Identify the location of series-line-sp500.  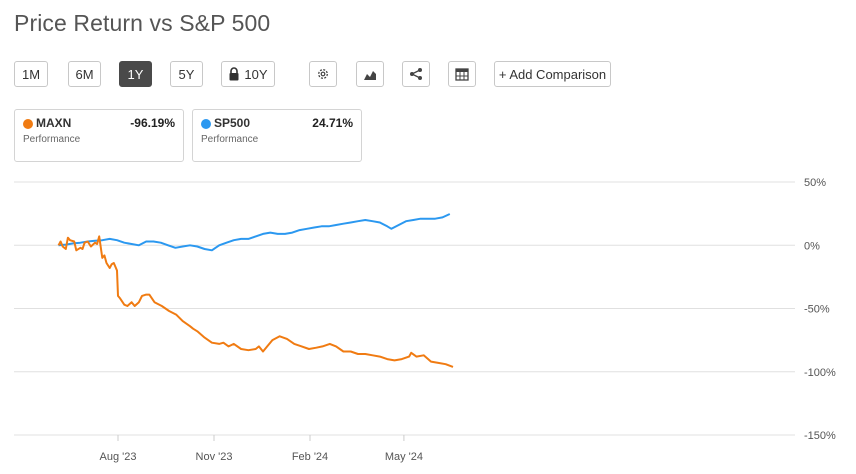
(254, 232).